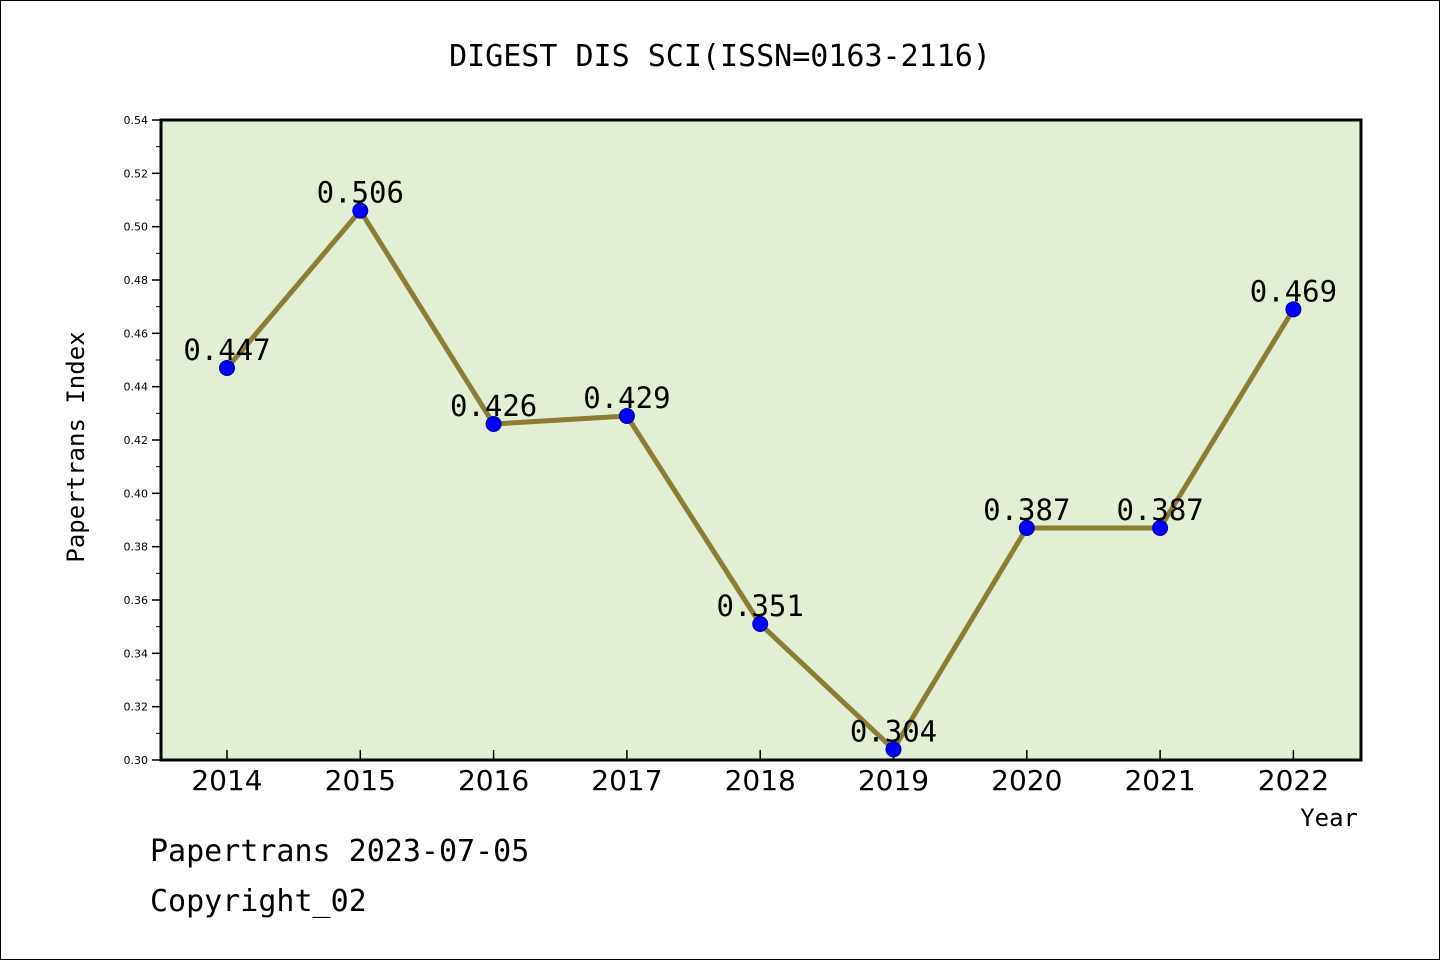  I want to click on x-axis: 2014 2015 2016 2017 2018 2019 2020 2021 2022, so click(760, 773).